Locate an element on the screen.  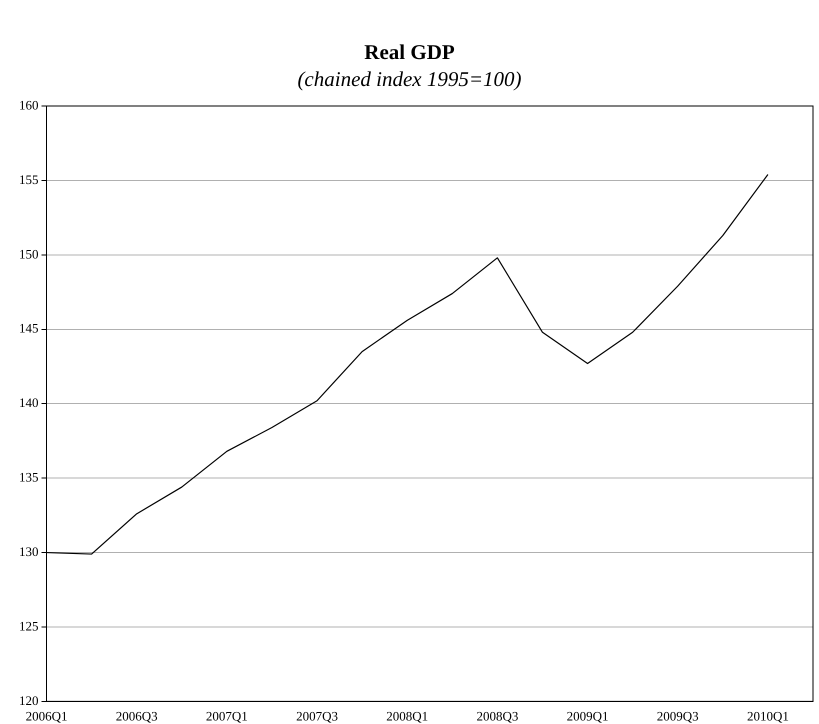
x-tick-label: 2007Q3 is located at coordinates (317, 716).